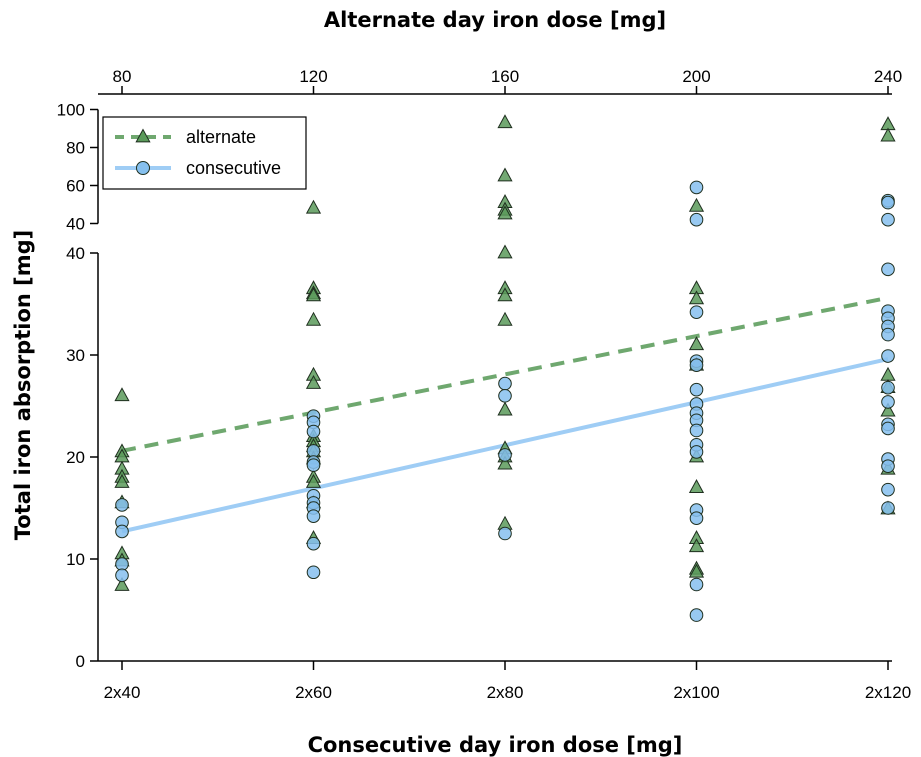 This screenshot has height=757, width=921. Describe the element at coordinates (495, 20) in the screenshot. I see `top-x-axis-title: Alternate day iron dose [mg]` at that location.